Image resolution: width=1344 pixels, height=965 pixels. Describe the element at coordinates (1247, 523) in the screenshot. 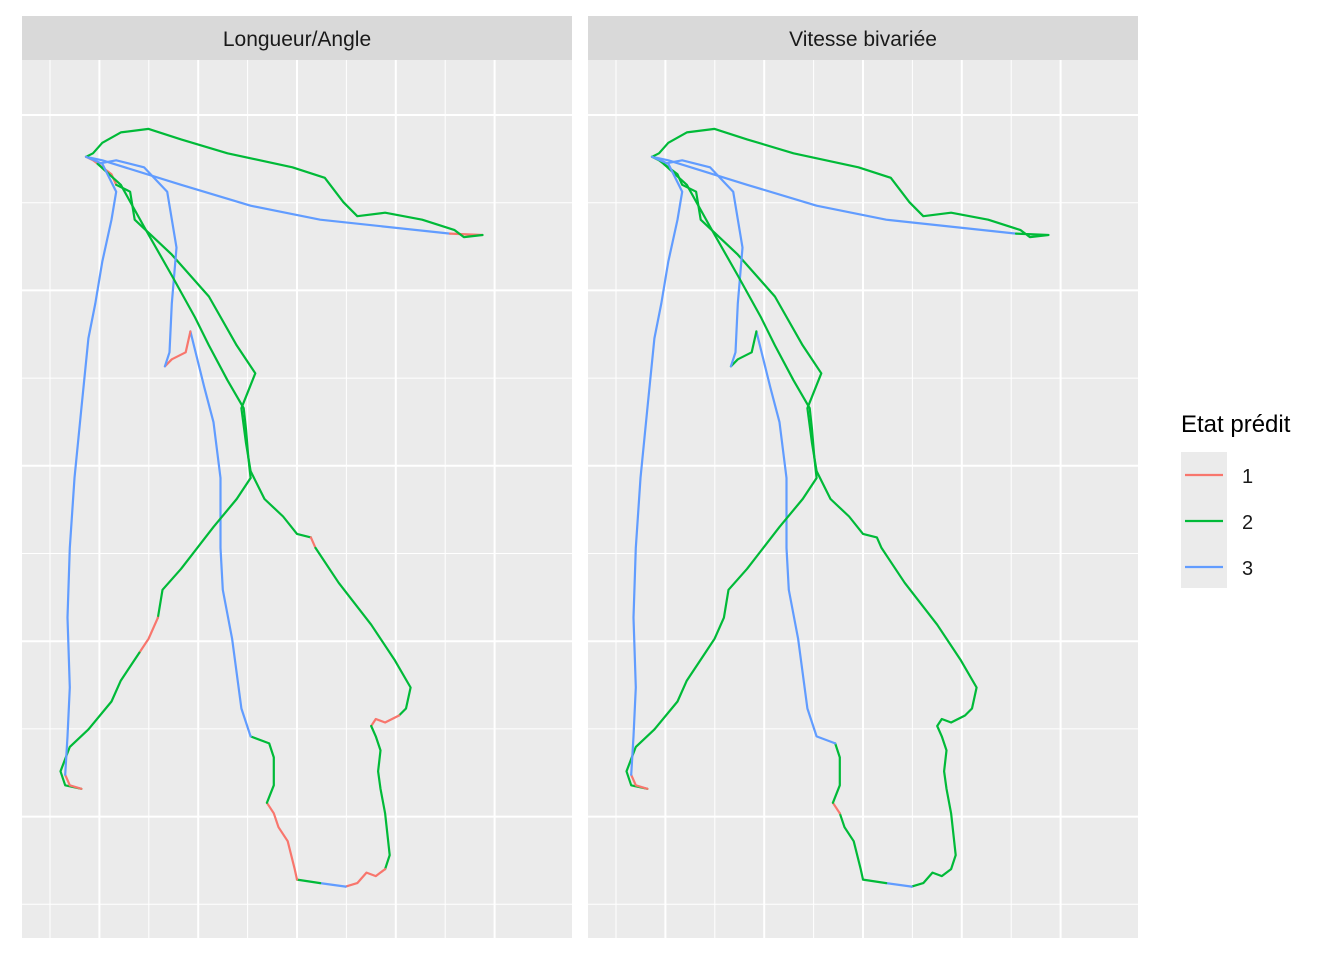

I see `legend-label: 2` at that location.